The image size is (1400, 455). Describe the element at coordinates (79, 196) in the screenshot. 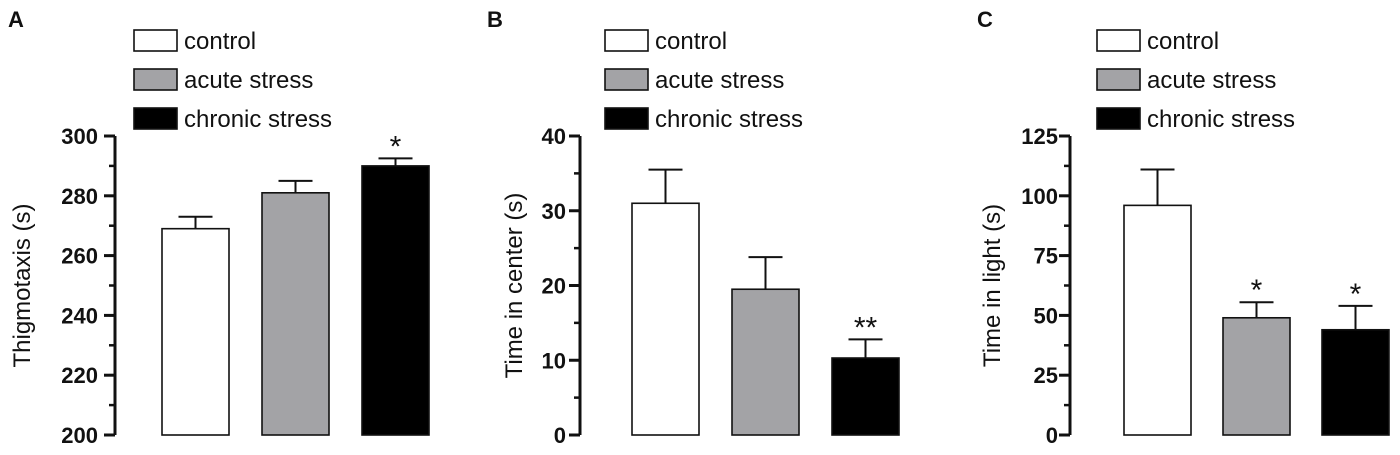

I see `y-tick-label: 280` at that location.